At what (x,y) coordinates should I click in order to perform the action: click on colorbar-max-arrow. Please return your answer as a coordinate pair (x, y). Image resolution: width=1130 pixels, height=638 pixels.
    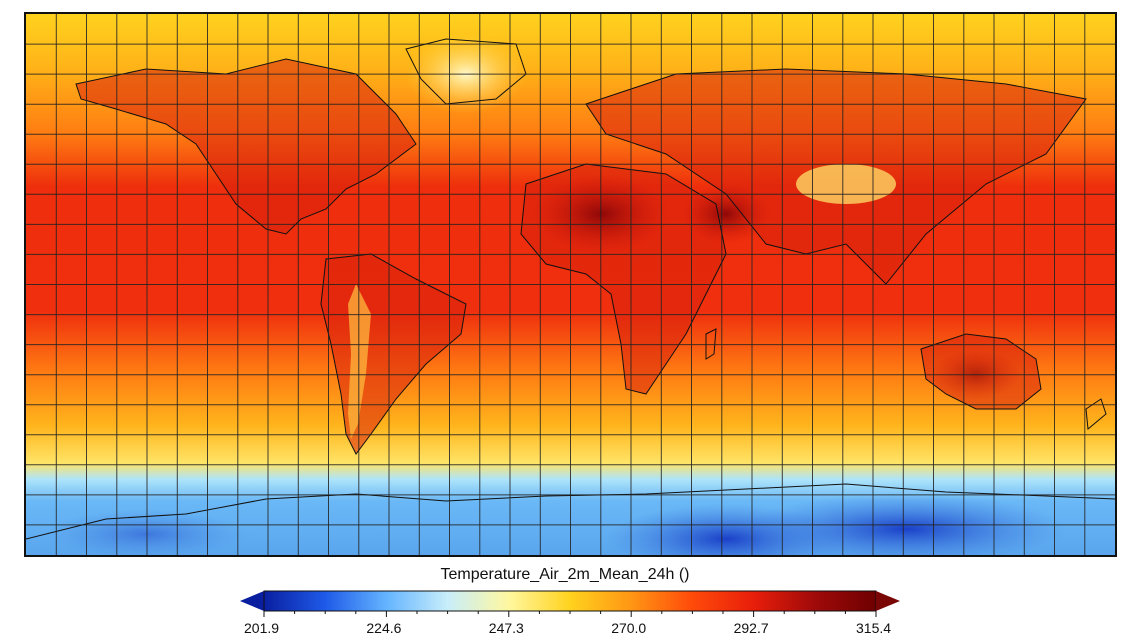
    Looking at the image, I should click on (888, 601).